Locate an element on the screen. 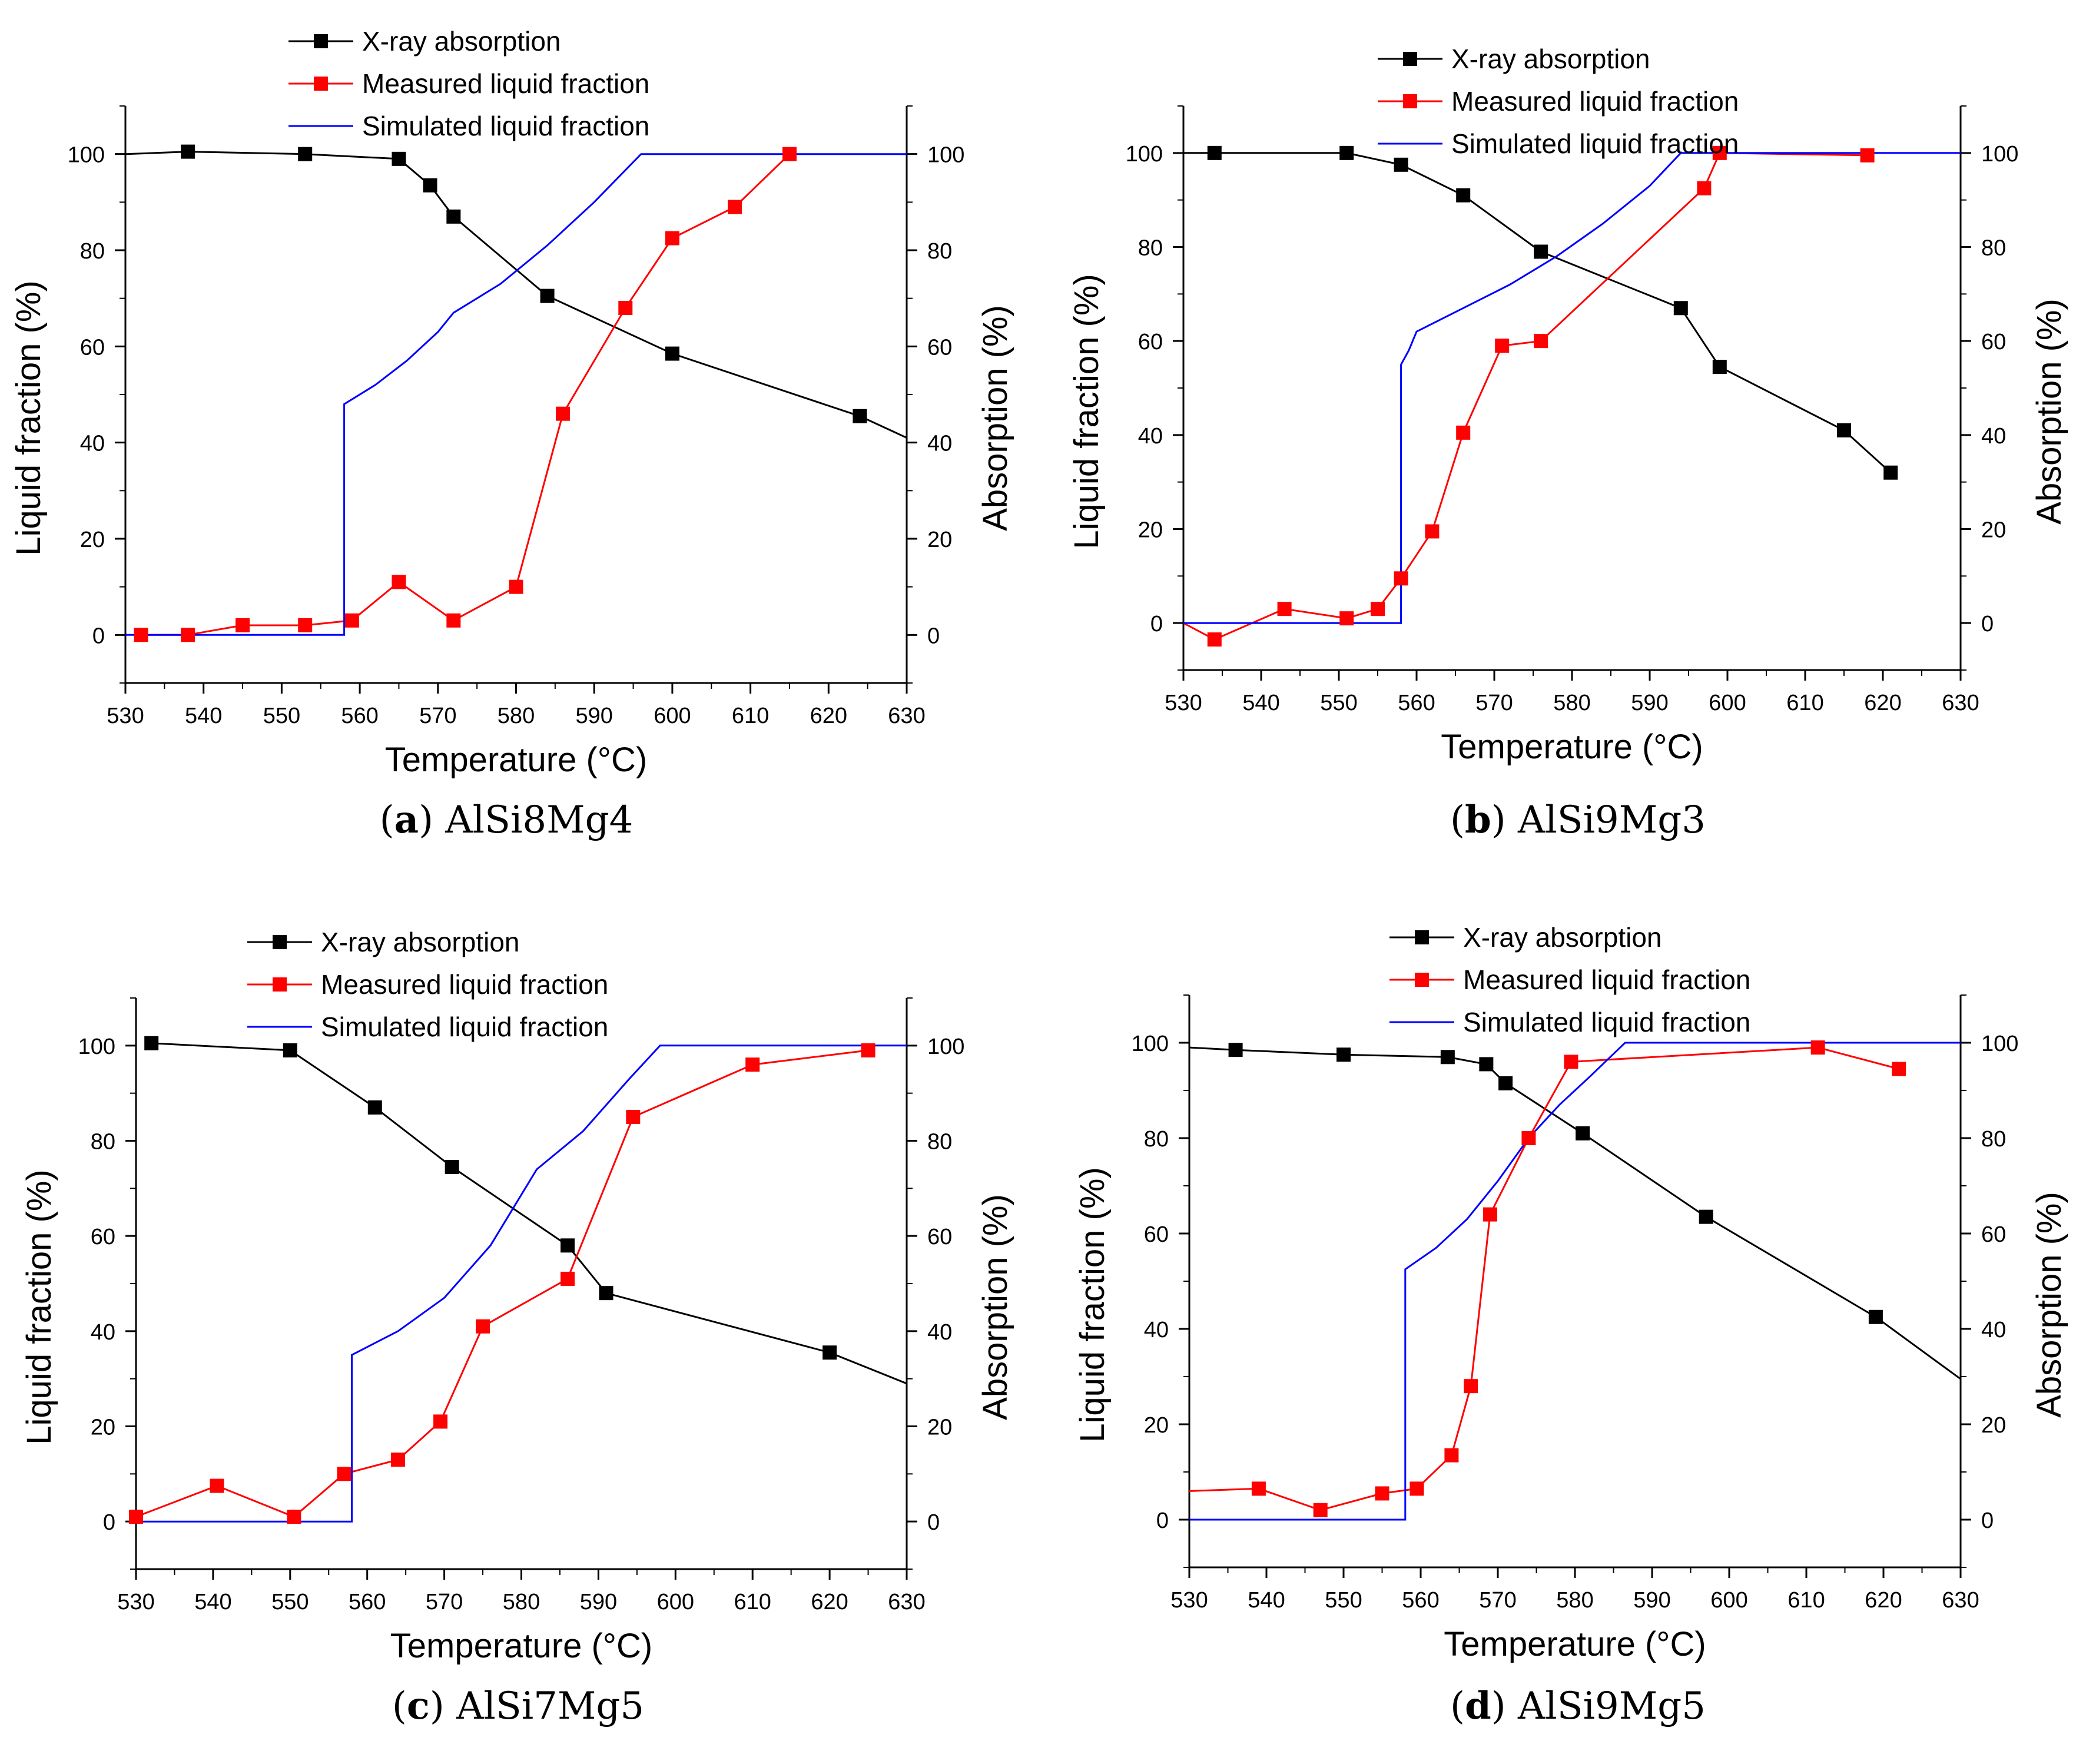 This screenshot has height=1764, width=2086. y-tick-label-right: 40 is located at coordinates (1994, 1330).